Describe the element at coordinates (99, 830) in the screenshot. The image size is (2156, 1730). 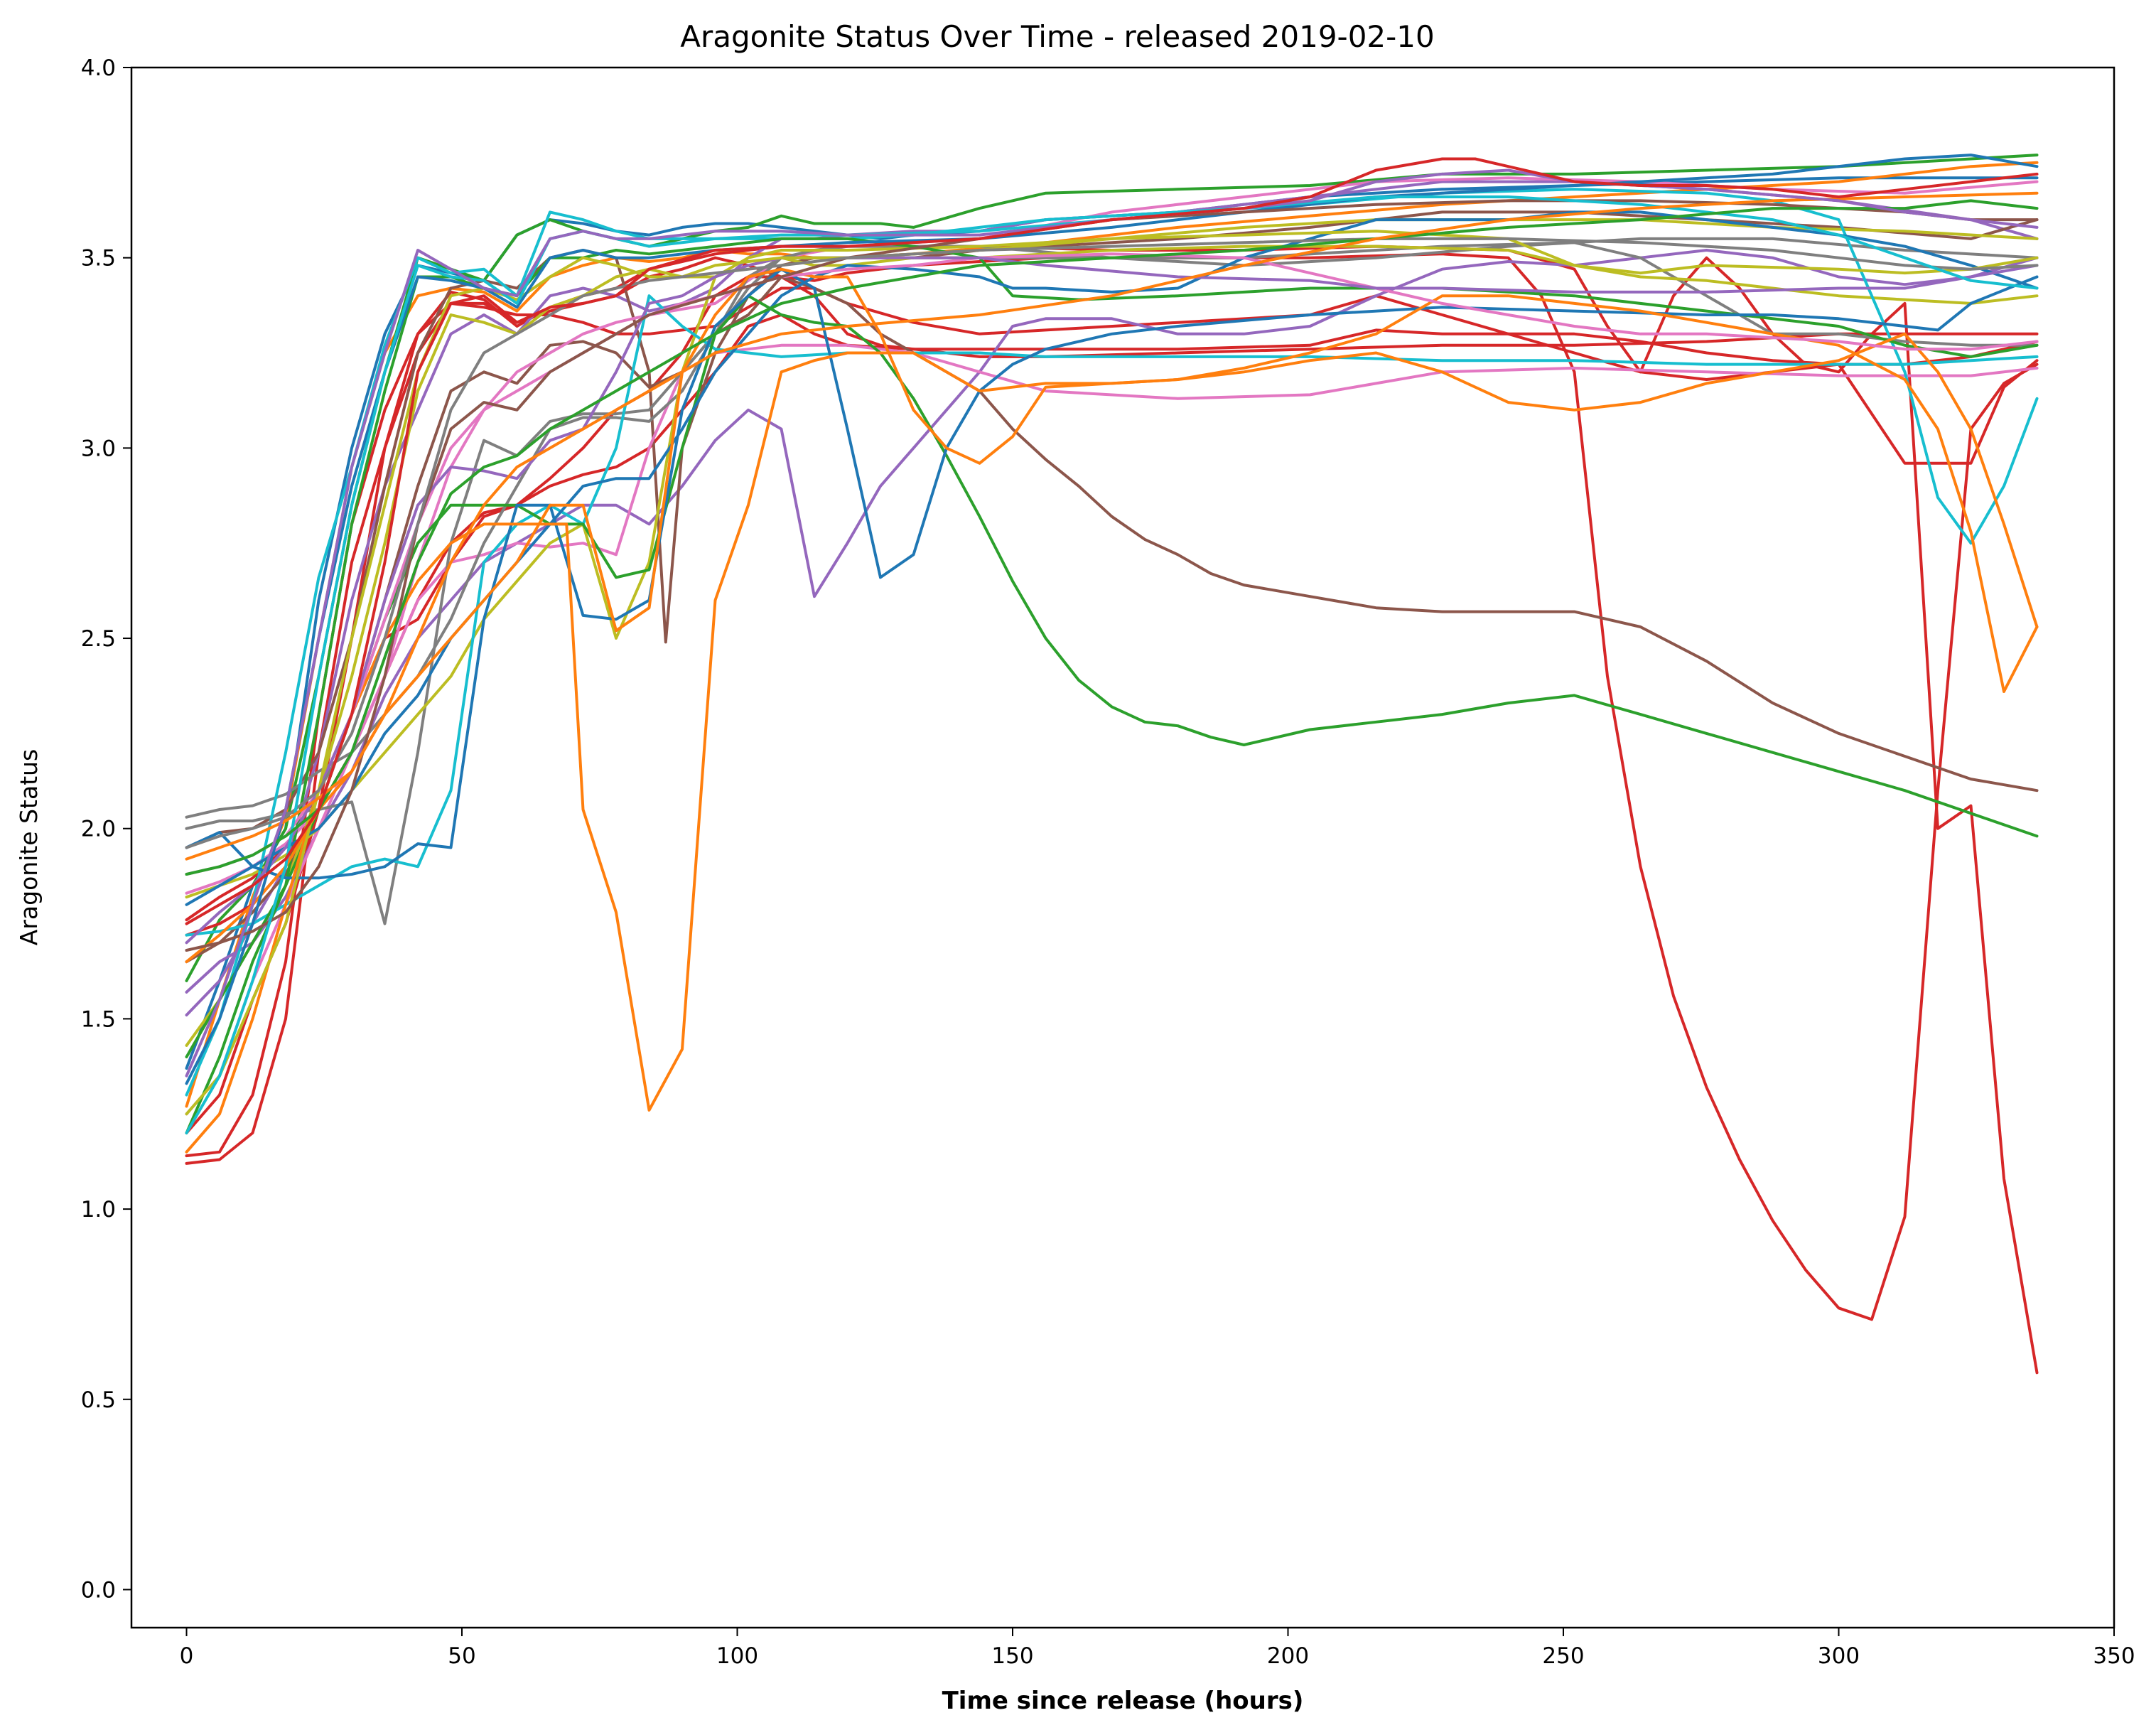
I see `y-tick-label: 2.0` at that location.